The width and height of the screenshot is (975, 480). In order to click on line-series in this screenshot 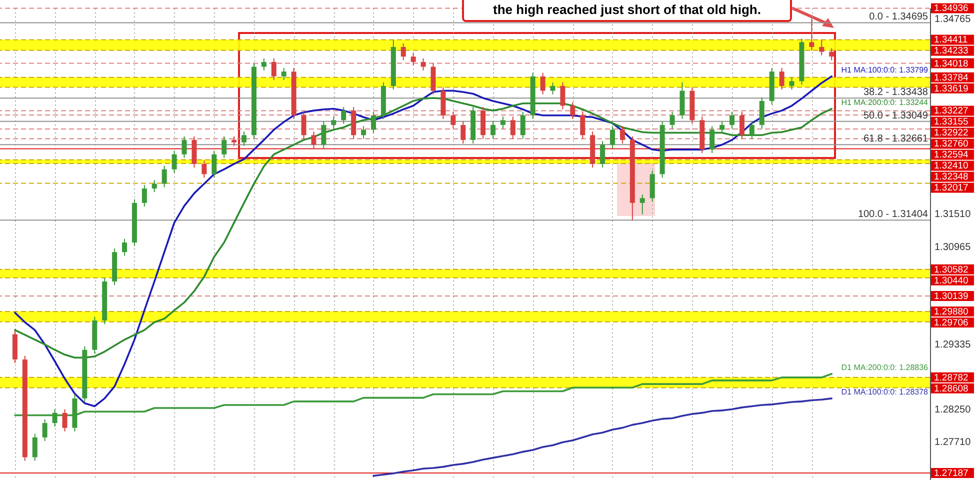, I will do `click(602, 437)`.